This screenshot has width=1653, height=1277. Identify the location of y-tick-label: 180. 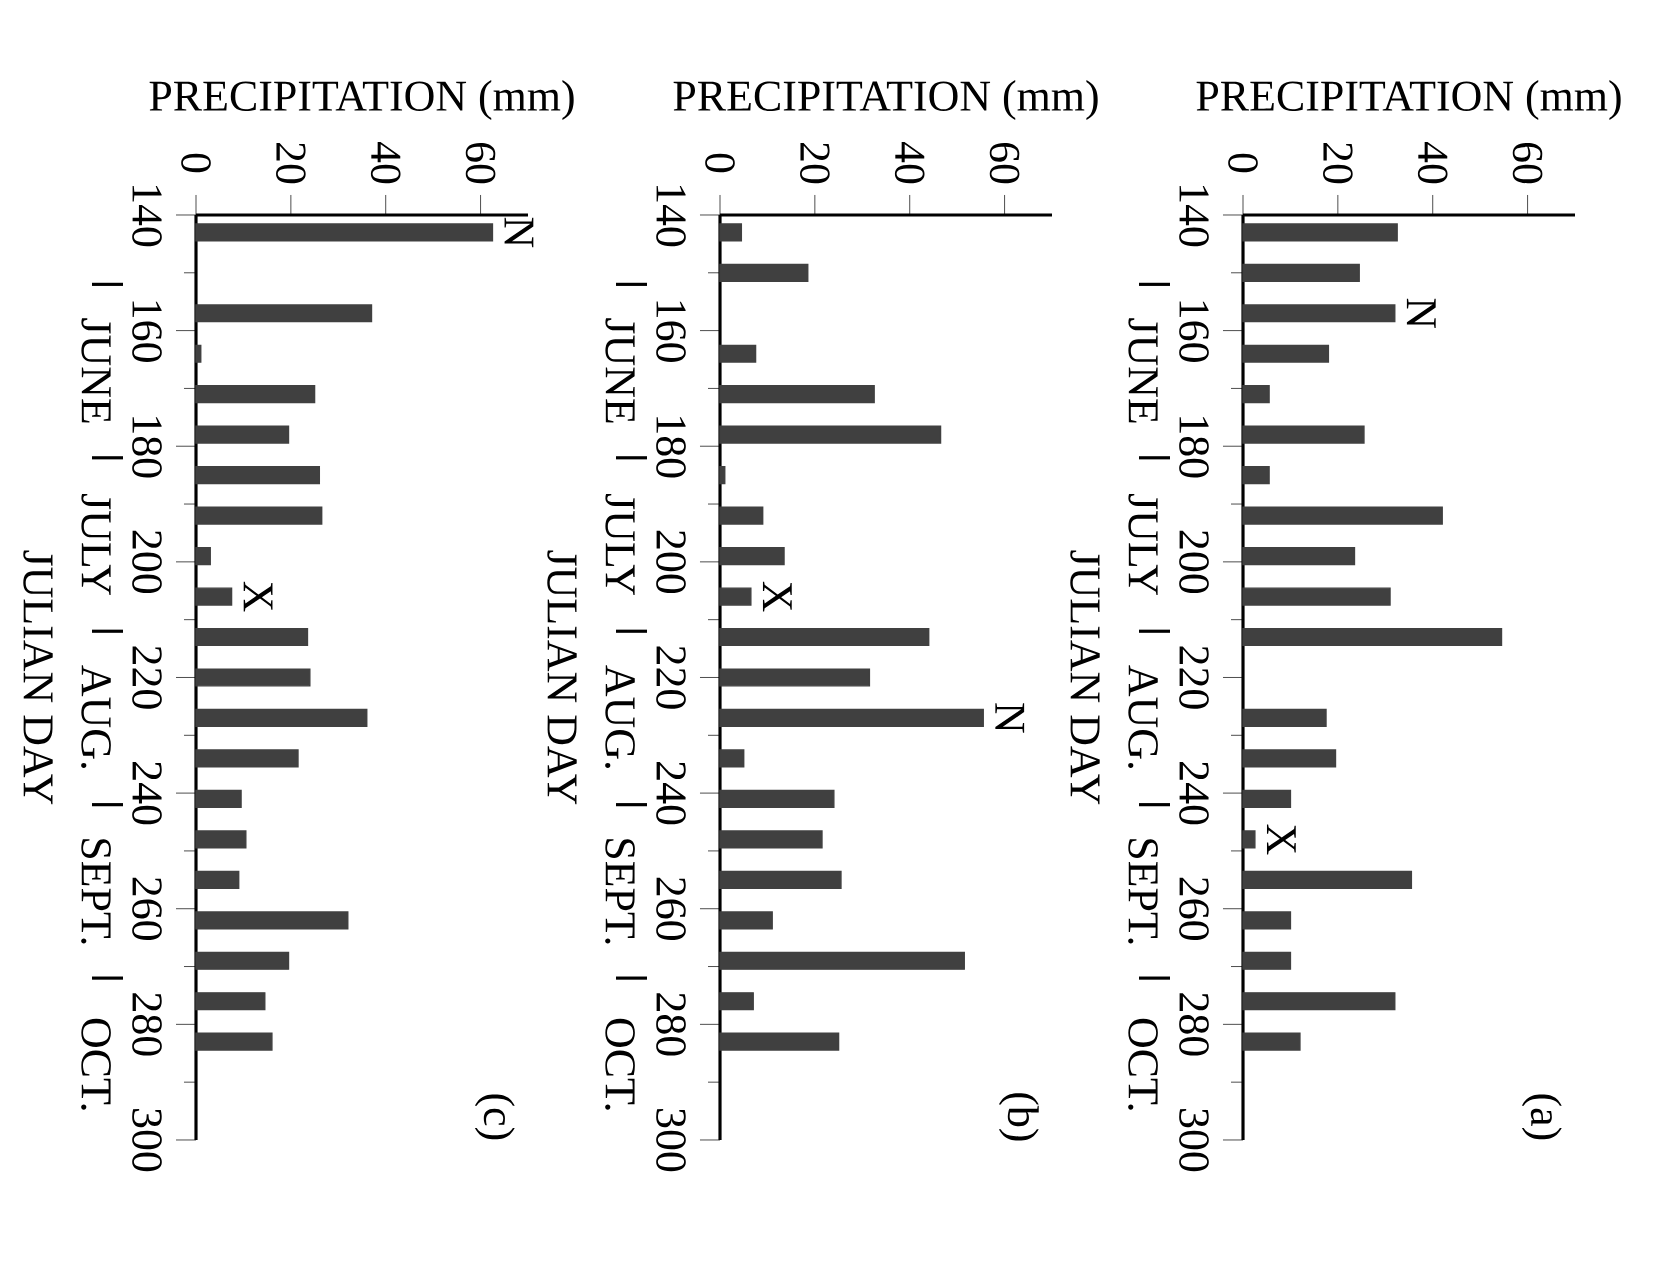
(1194, 447).